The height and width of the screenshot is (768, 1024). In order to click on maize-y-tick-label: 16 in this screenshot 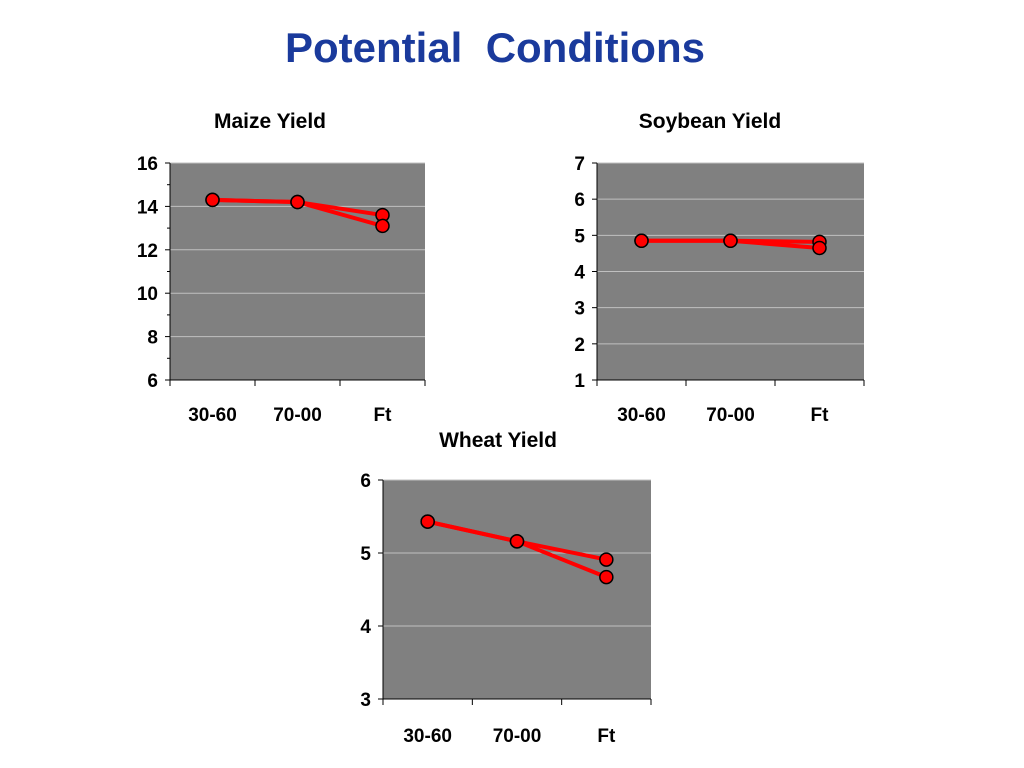, I will do `click(147, 164)`.